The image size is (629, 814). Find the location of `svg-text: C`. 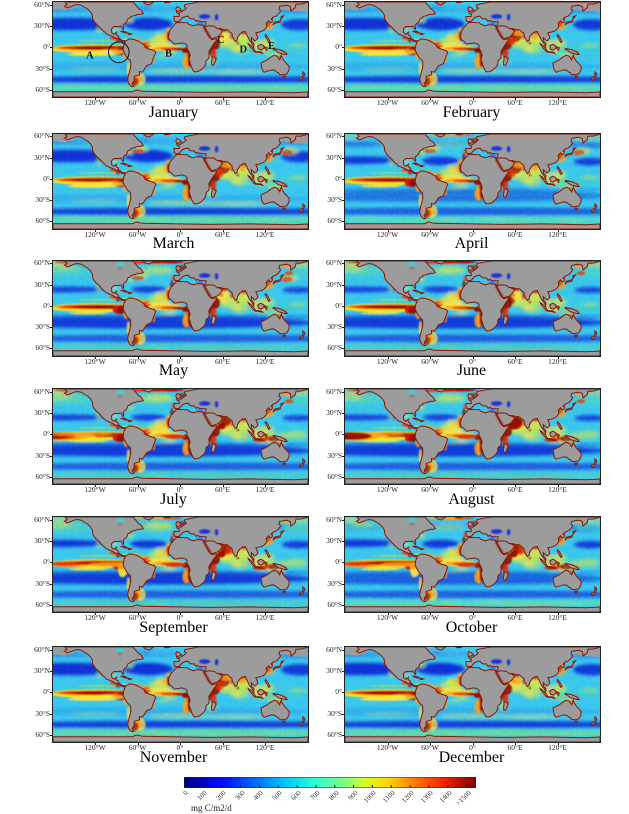

svg-text: C is located at coordinates (221, 40).